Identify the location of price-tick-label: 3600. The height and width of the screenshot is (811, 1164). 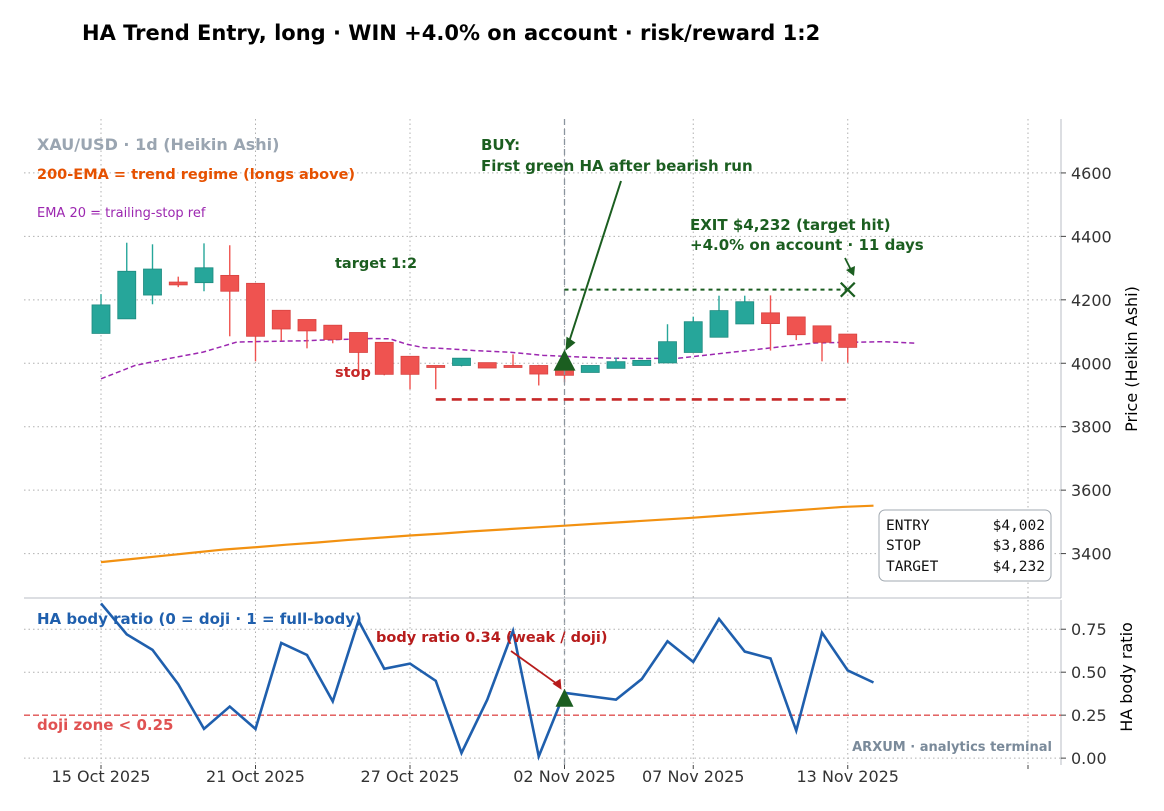
(1091, 490).